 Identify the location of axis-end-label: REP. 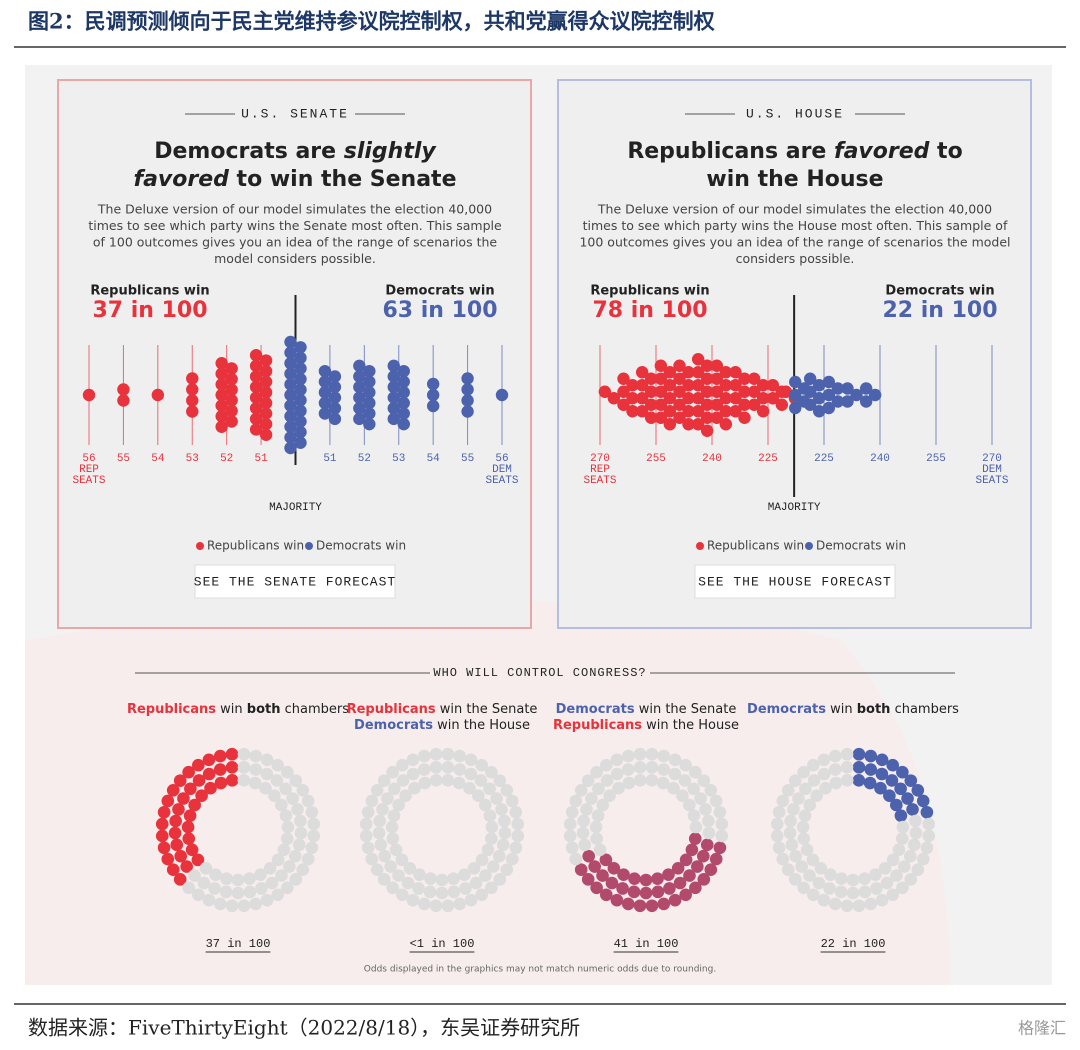
(89, 470).